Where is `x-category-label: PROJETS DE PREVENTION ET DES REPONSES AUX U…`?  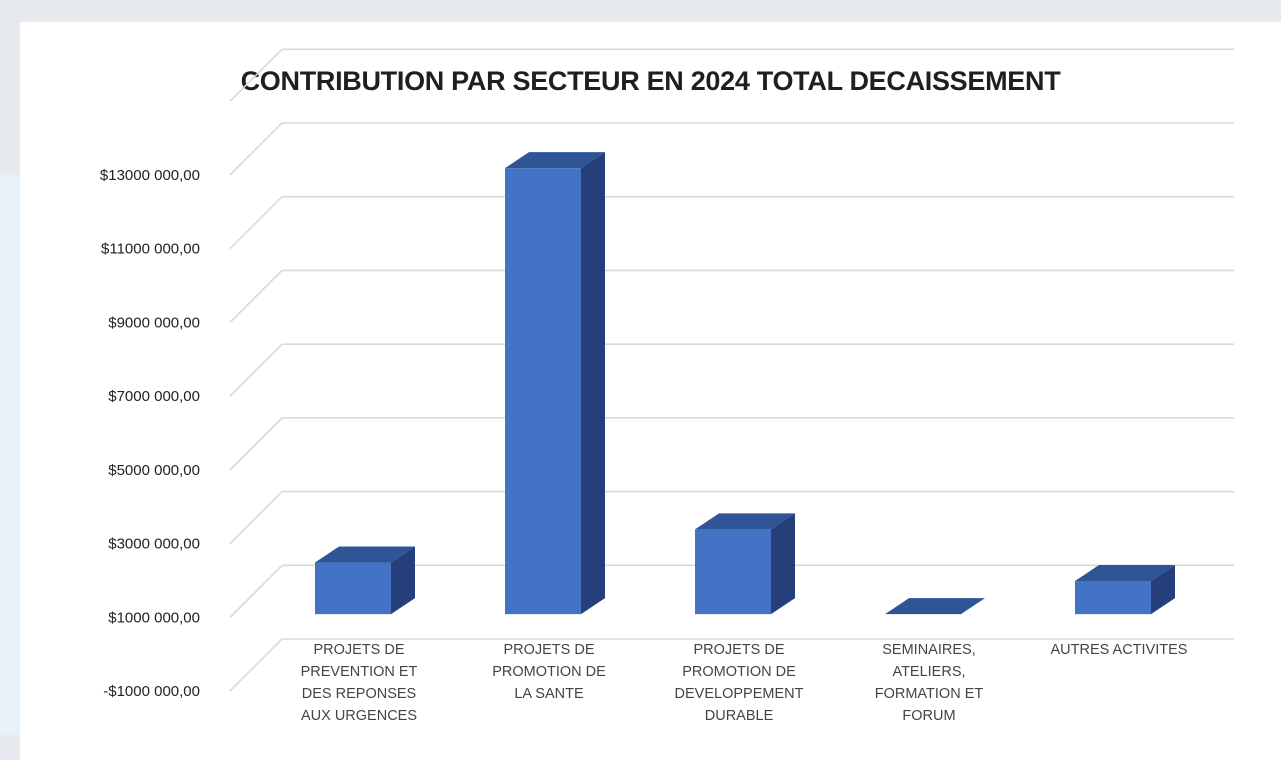
x-category-label: PROJETS DE PREVENTION ET DES REPONSES AUX U… is located at coordinates (359, 683).